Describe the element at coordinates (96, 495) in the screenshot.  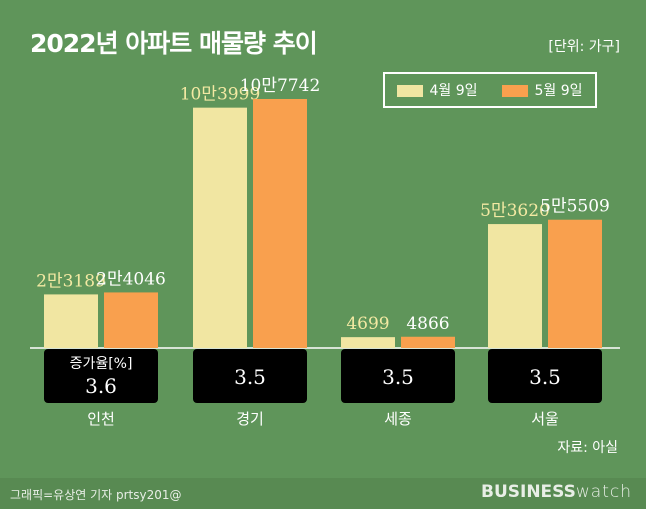
I see `credit: 그래픽=유상연 기자 prtsy201@` at that location.